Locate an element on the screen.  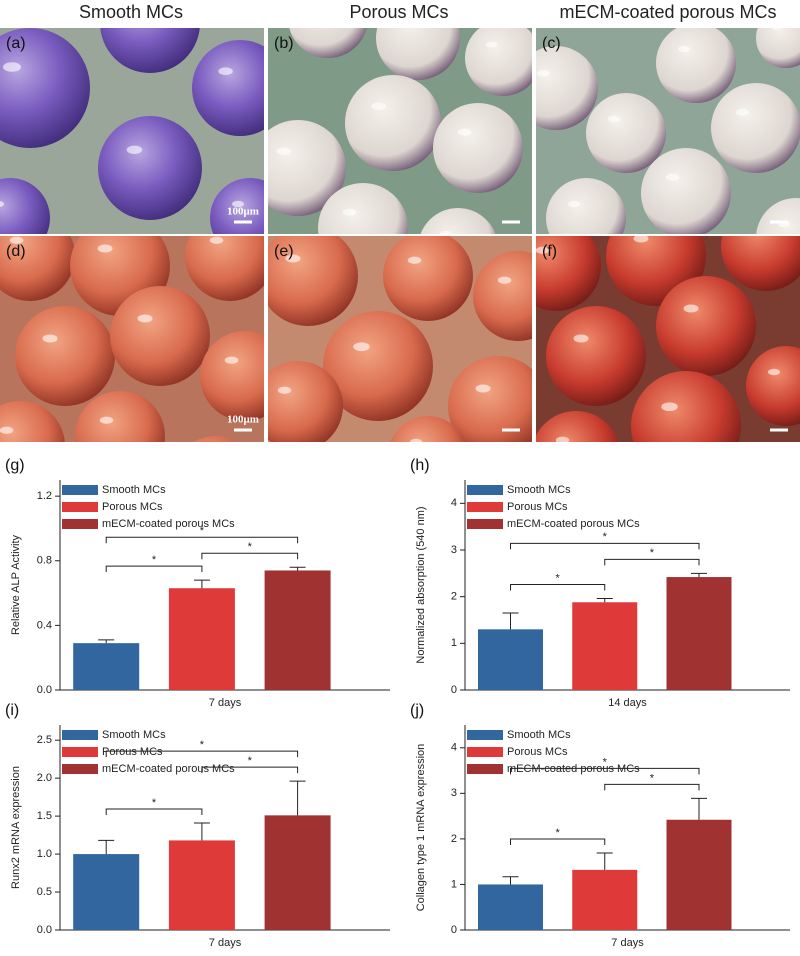
y-tick-label: 0.8 is located at coordinates (44, 561).